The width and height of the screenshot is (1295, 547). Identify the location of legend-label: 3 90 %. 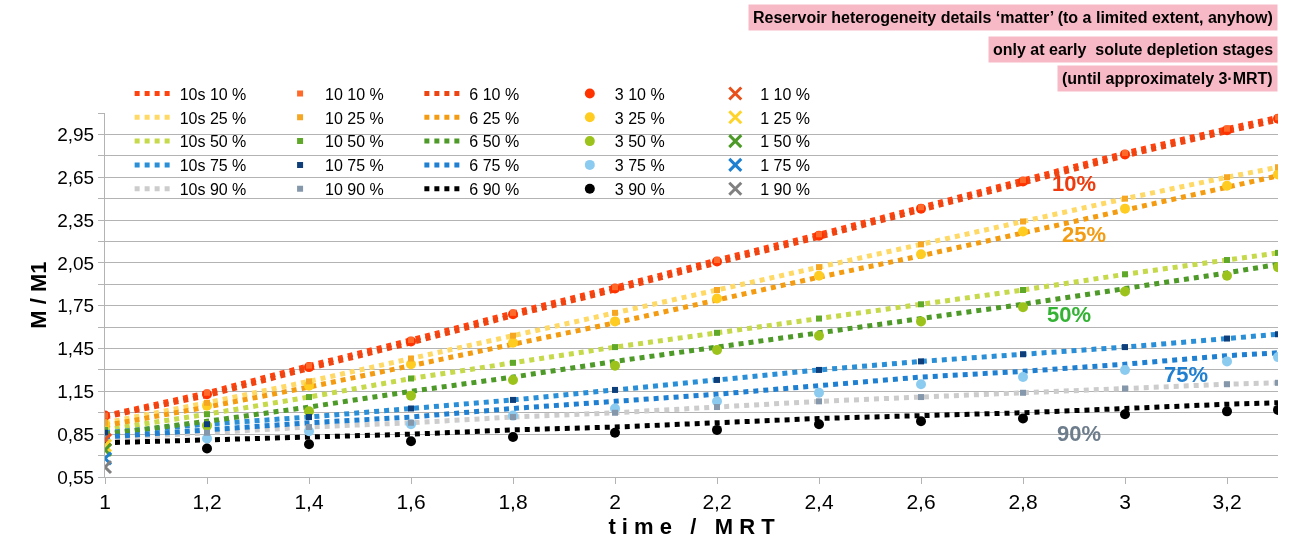
(639, 189).